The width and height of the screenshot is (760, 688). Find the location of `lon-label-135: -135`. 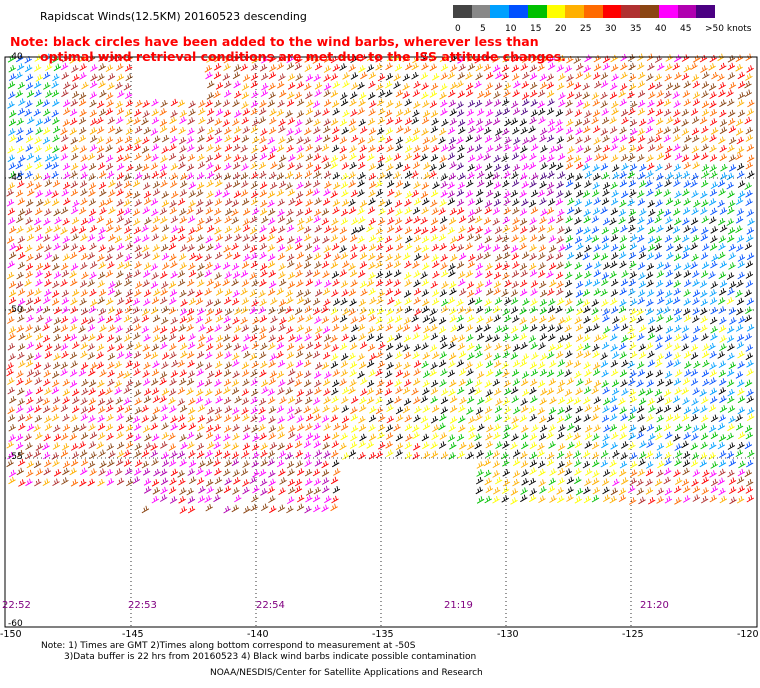

lon-label-135: -135 is located at coordinates (383, 634).